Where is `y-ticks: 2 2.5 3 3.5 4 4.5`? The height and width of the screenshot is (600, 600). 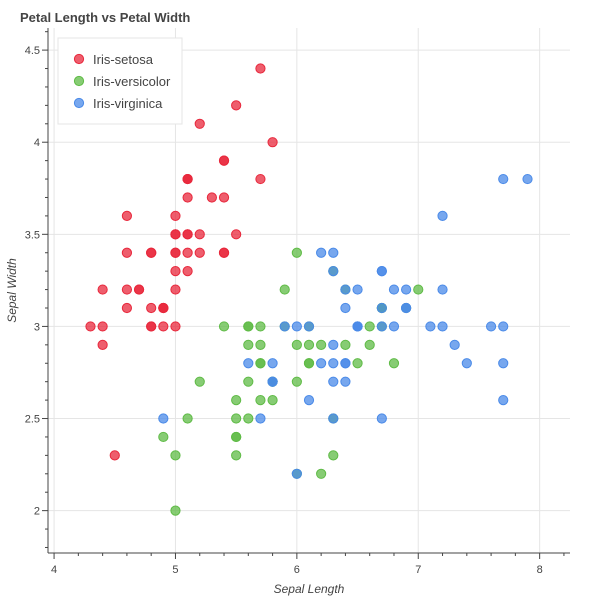
y-ticks: 2 2.5 3 3.5 4 4.5 is located at coordinates (36, 289).